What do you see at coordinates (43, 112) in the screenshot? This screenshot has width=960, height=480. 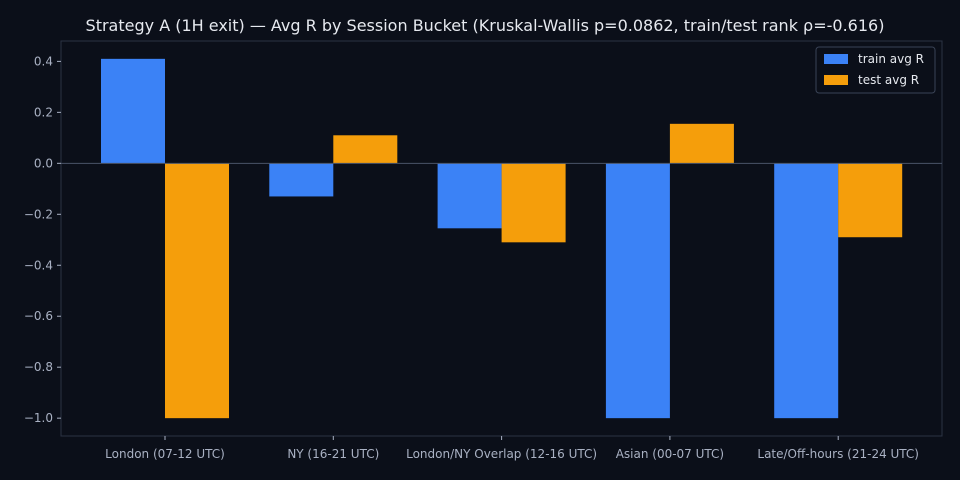 I see `y-tick-label: 0.2` at bounding box center [43, 112].